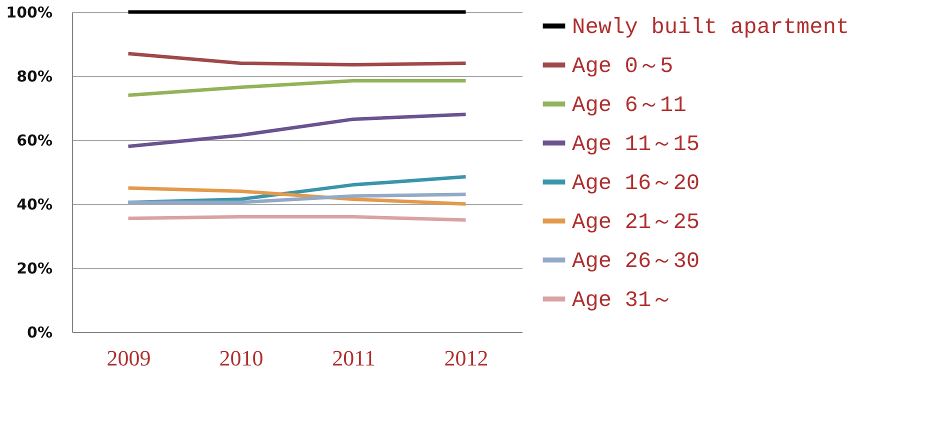 The image size is (951, 446). I want to click on legend-label: Age 16～20, so click(636, 183).